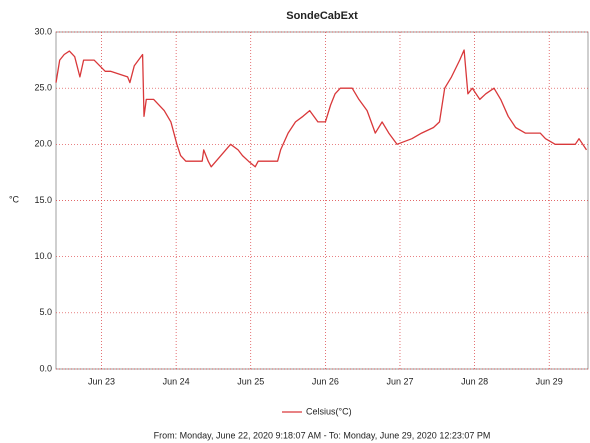  Describe the element at coordinates (101, 381) in the screenshot. I see `x-tick-label: Jun 23` at that location.